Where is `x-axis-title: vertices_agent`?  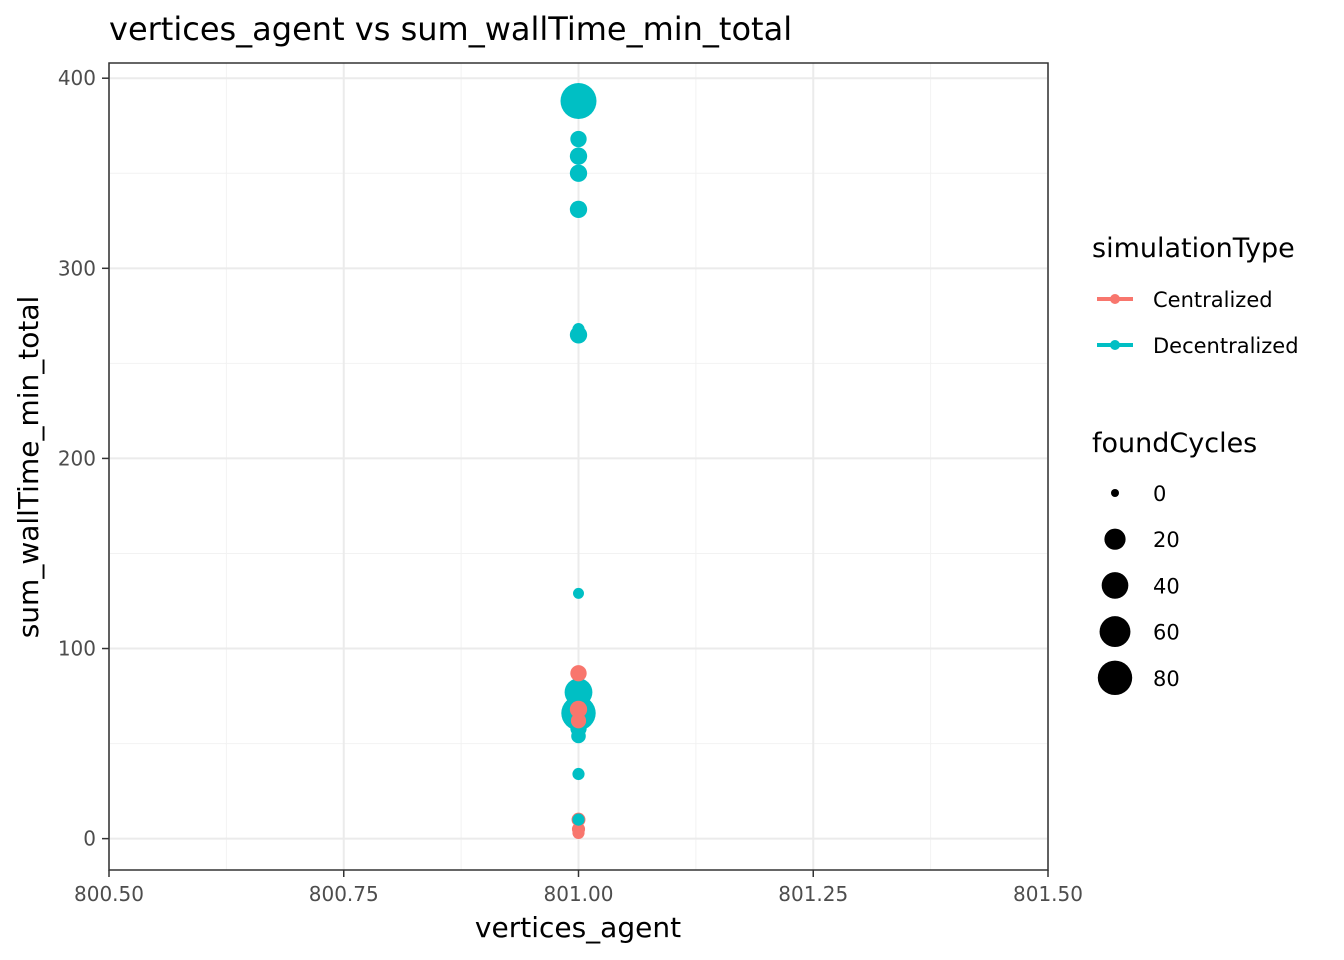 x-axis-title: vertices_agent is located at coordinates (578, 927).